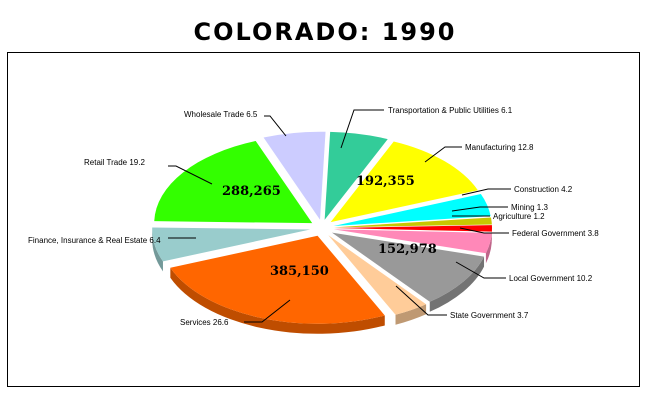  I want to click on slice-label-8: State Government 3.7, so click(489, 315).